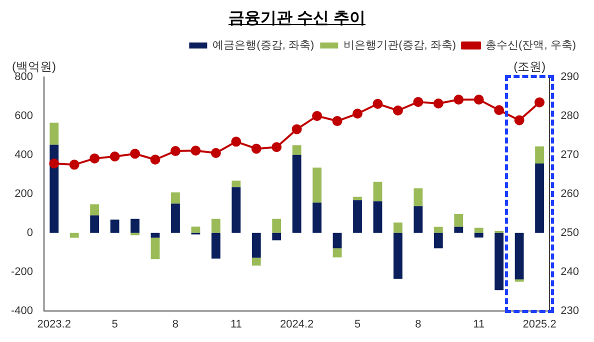  What do you see at coordinates (570, 154) in the screenshot?
I see `y2-tick-label: 270` at bounding box center [570, 154].